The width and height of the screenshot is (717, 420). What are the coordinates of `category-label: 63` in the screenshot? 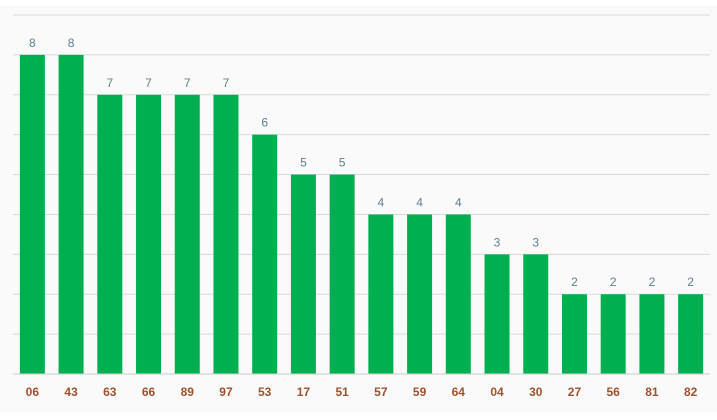 It's located at (110, 392).